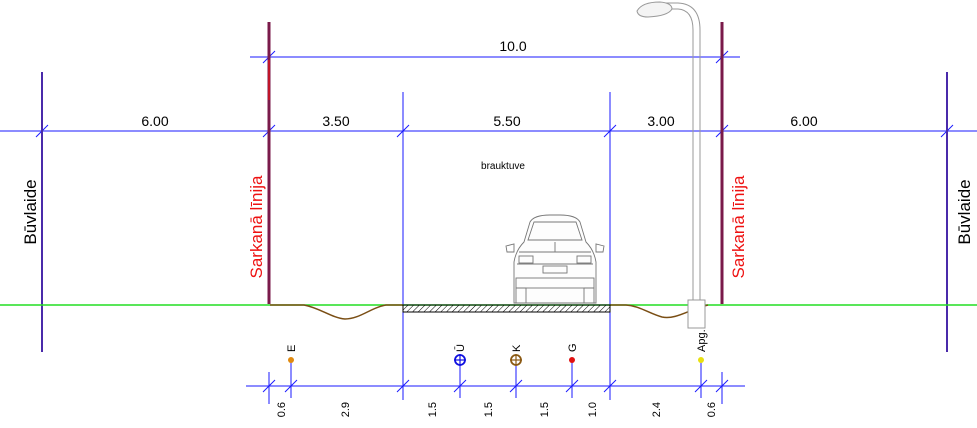 This screenshot has width=977, height=428. What do you see at coordinates (660, 121) in the screenshot?
I see `dimension-right-verge: 3.00` at bounding box center [660, 121].